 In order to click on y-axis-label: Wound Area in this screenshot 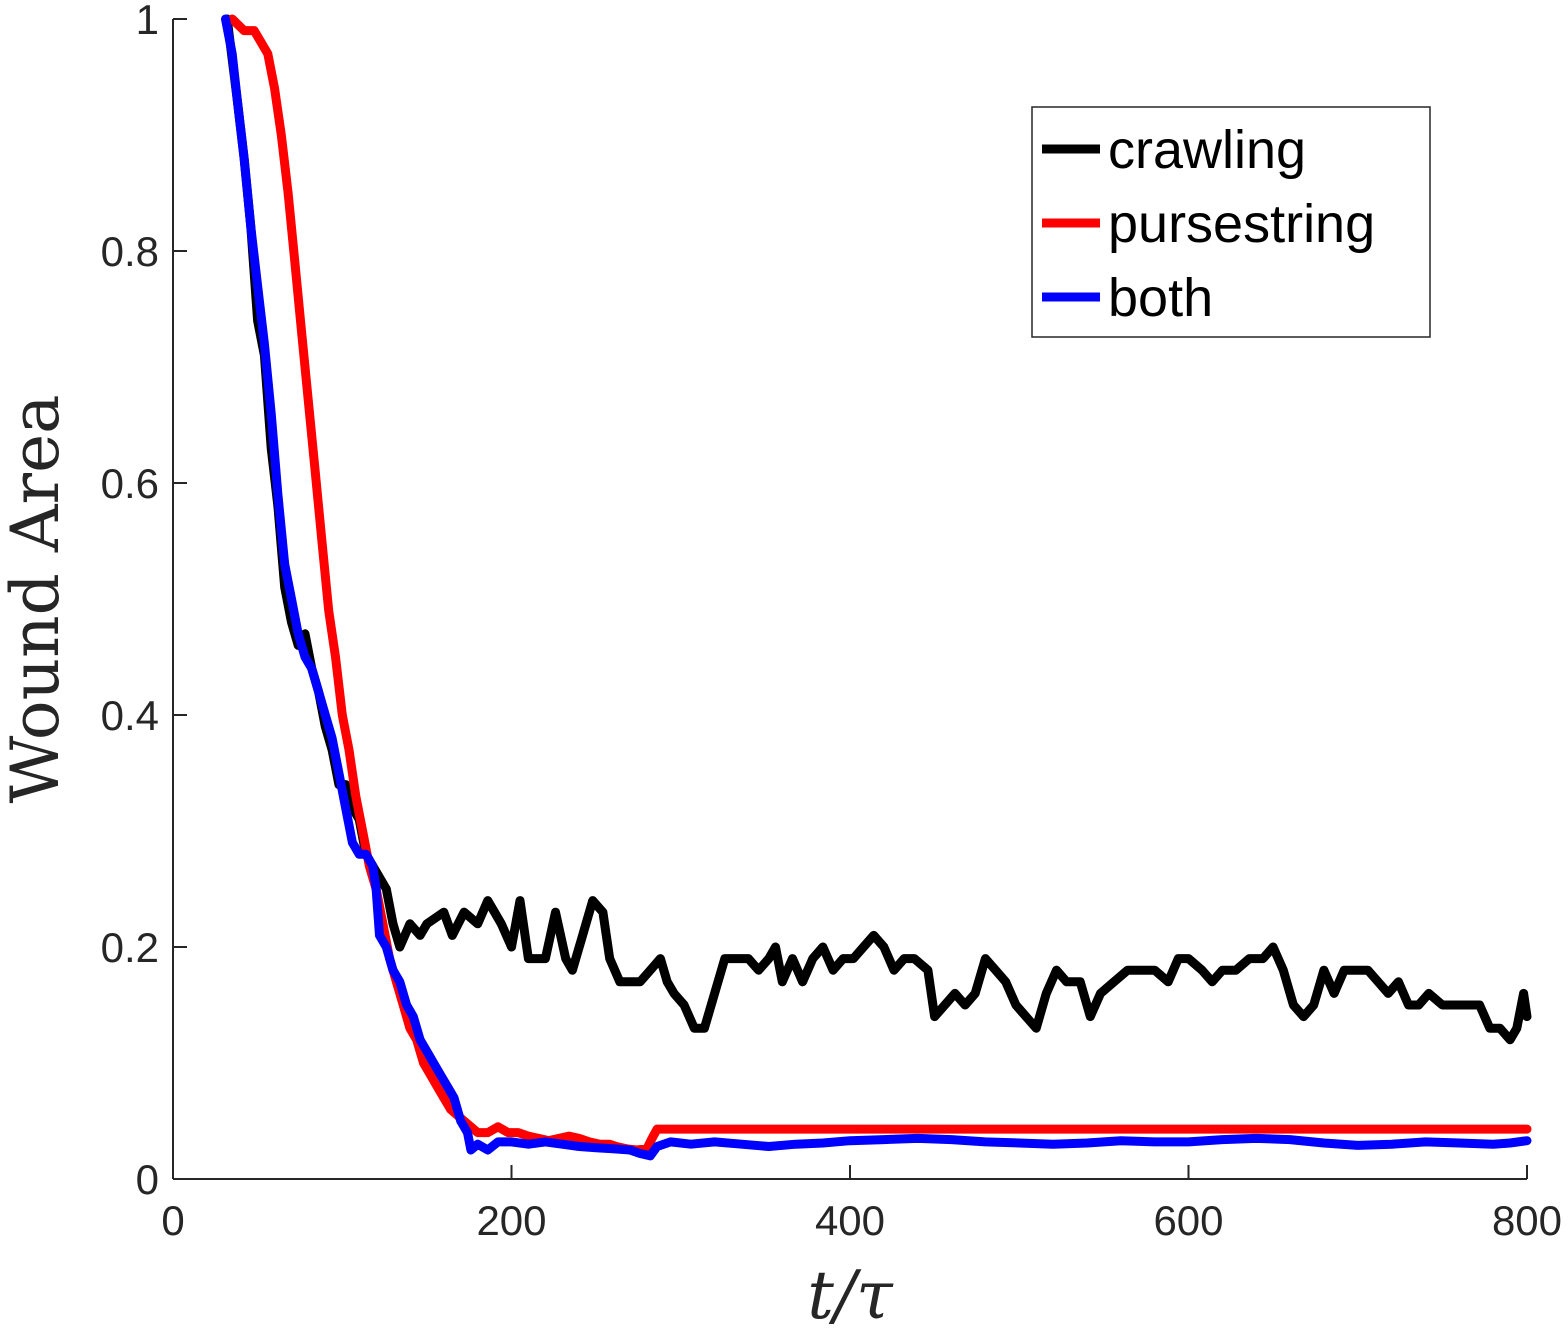, I will do `click(37, 599)`.